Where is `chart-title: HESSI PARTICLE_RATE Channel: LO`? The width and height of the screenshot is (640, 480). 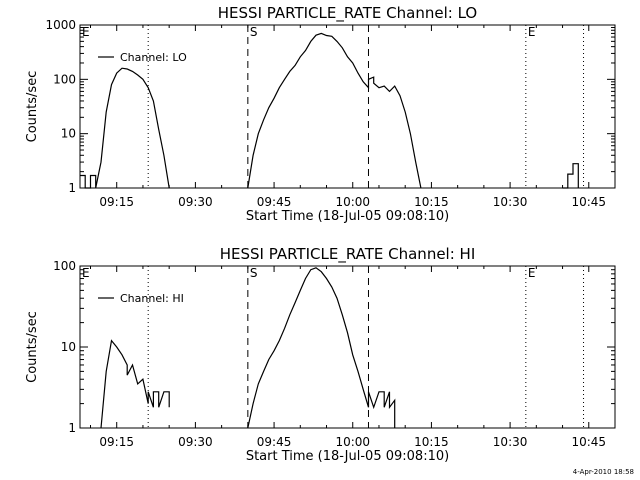
chart-title: HESSI PARTICLE_RATE Channel: LO is located at coordinates (347, 13).